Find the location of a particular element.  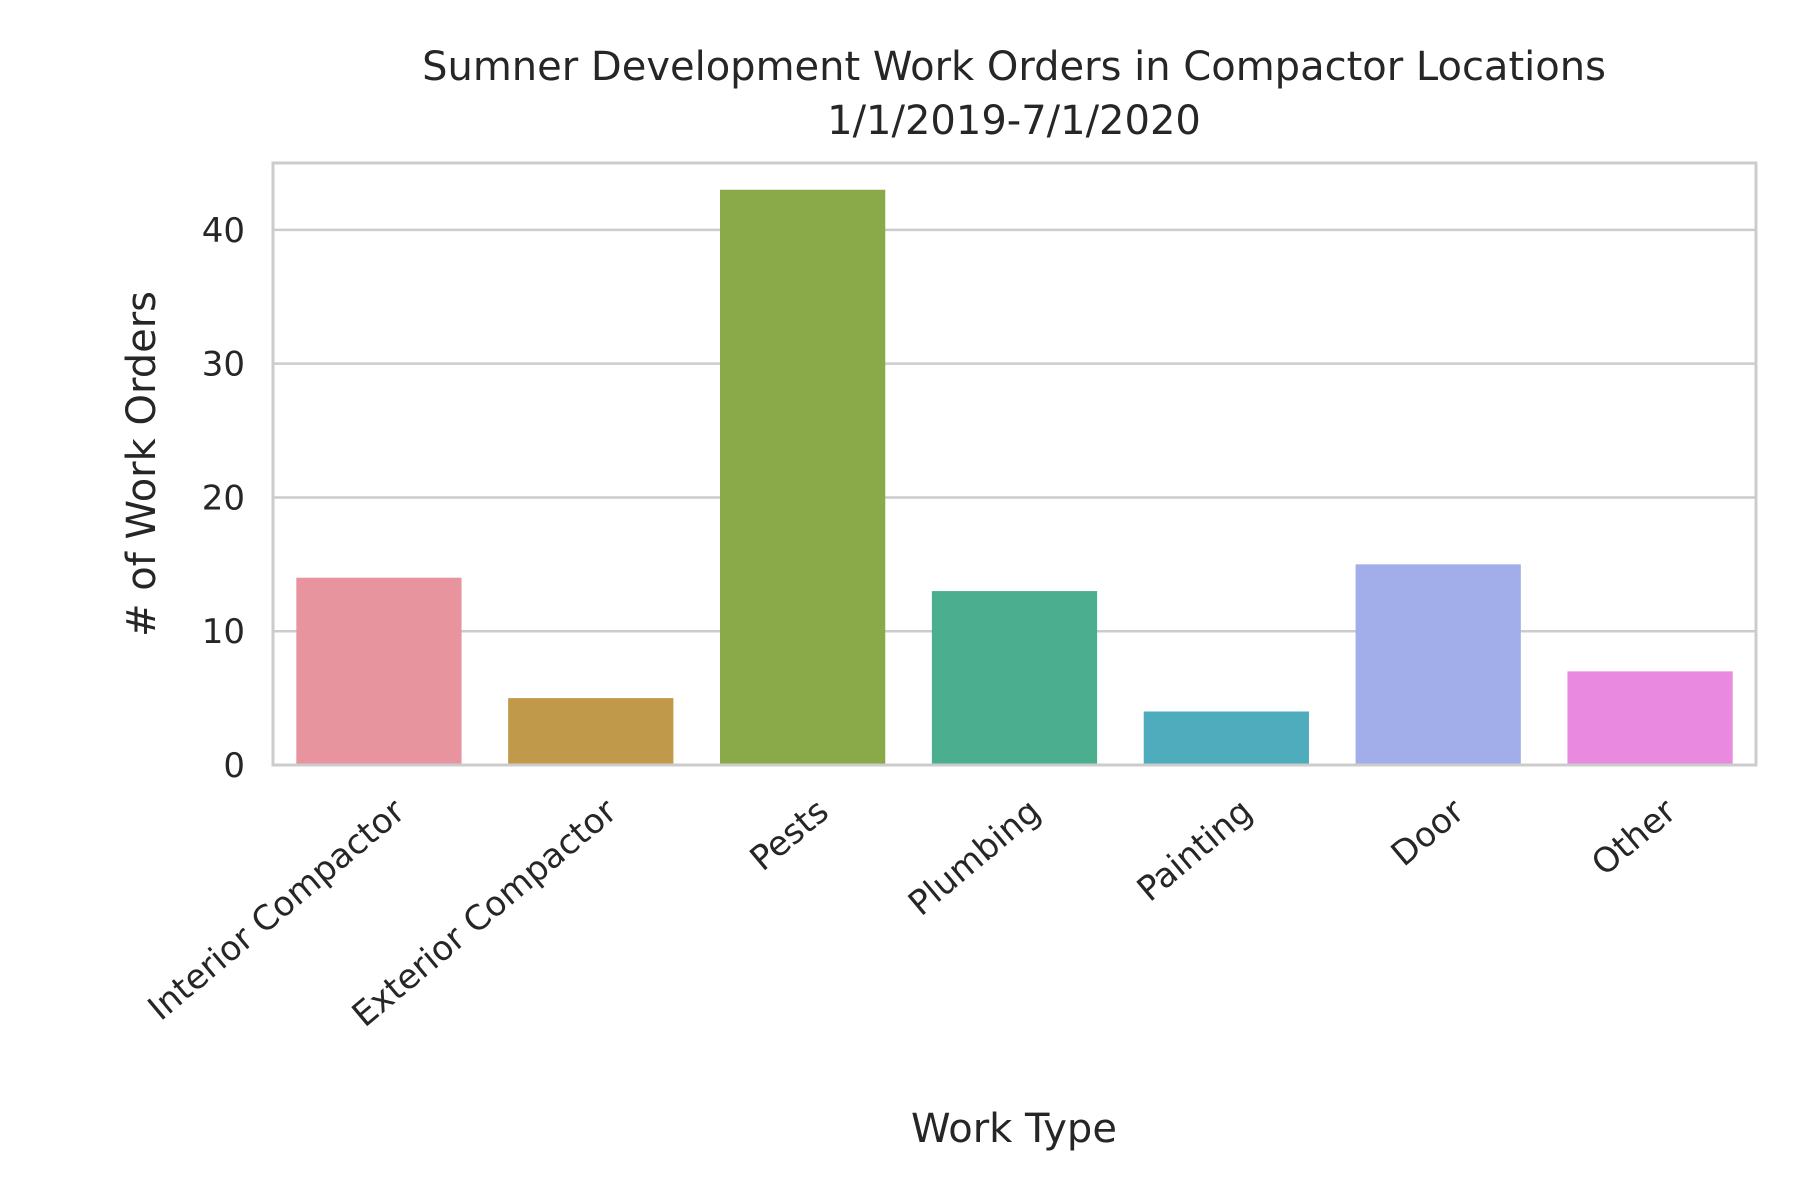

bar-exterior-compactor is located at coordinates (591, 731).